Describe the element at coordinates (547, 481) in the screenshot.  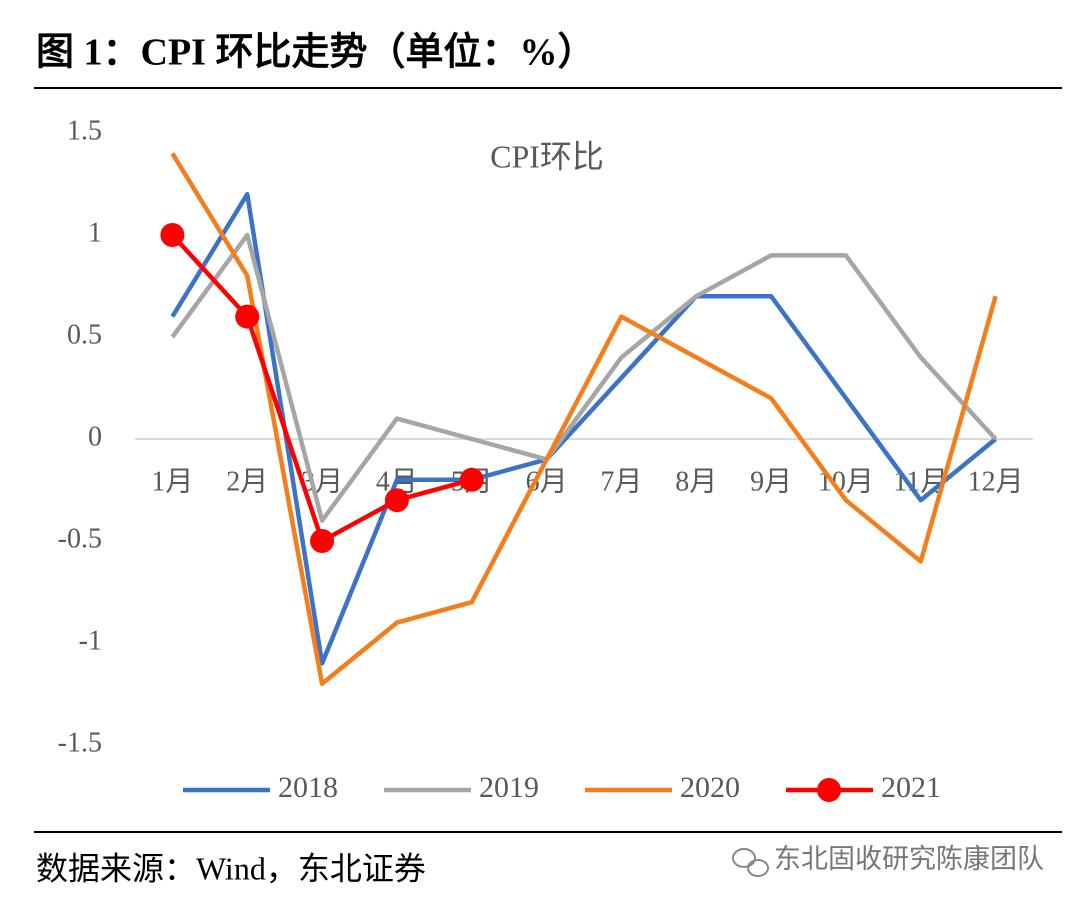
I see `x-tick-label: 6月` at that location.